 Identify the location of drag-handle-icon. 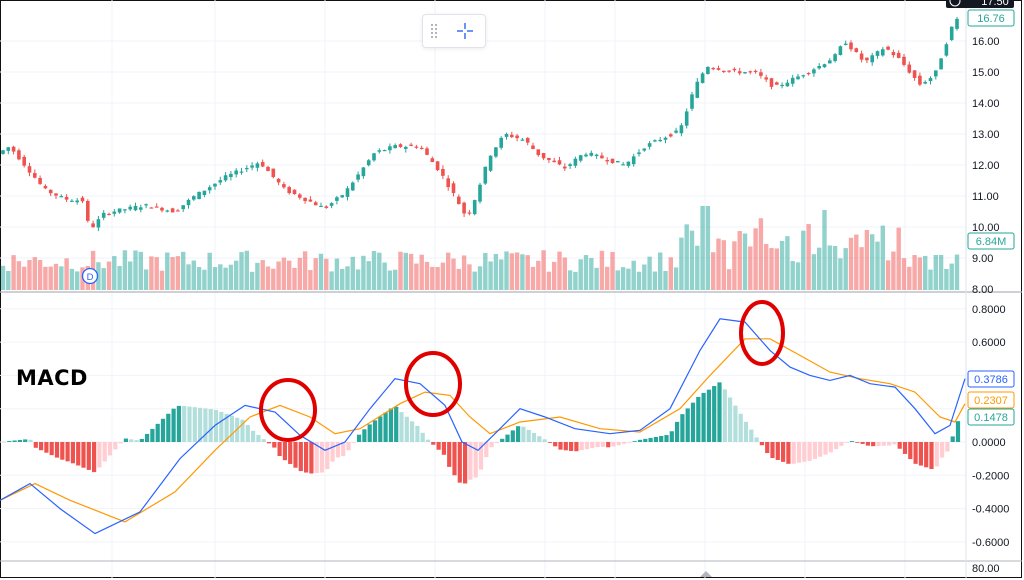
(434, 31).